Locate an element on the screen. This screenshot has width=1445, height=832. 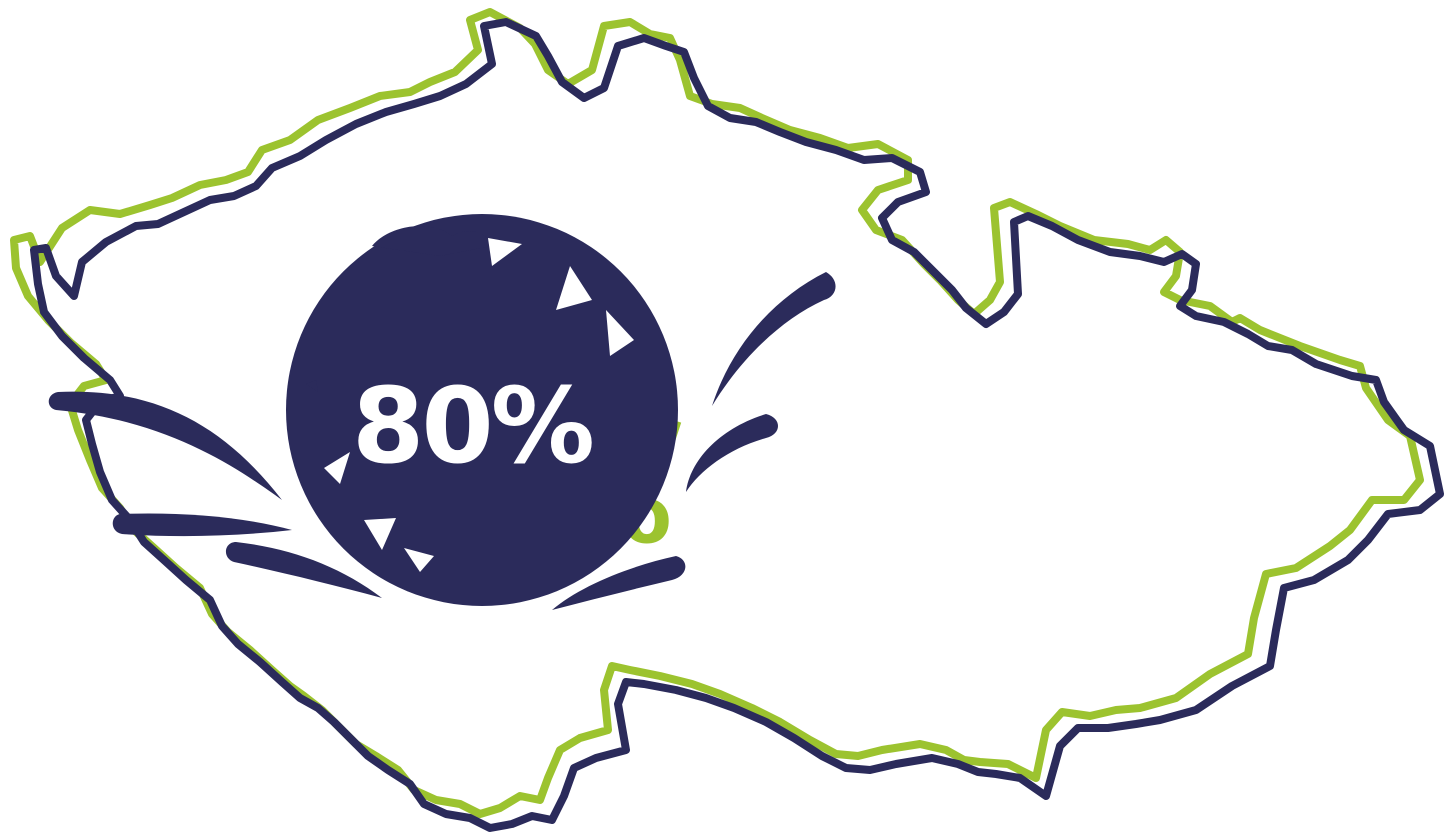
brush-stroke-left-upper is located at coordinates (165, 445).